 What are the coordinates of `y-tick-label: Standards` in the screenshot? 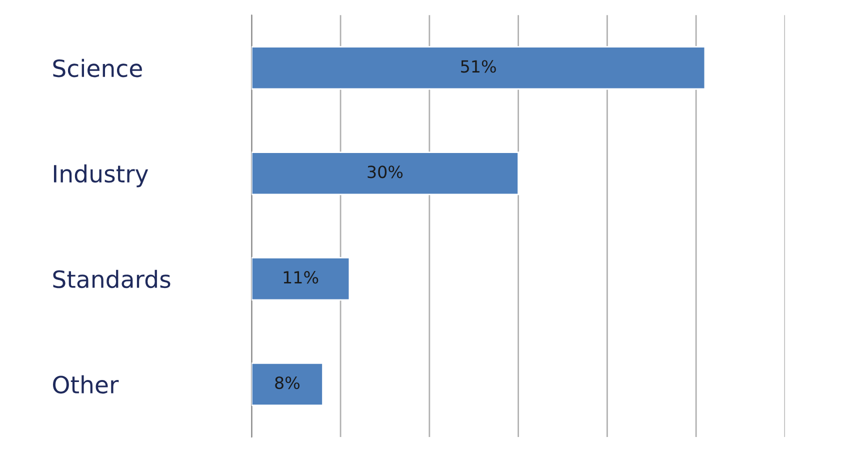 It's located at (111, 279).